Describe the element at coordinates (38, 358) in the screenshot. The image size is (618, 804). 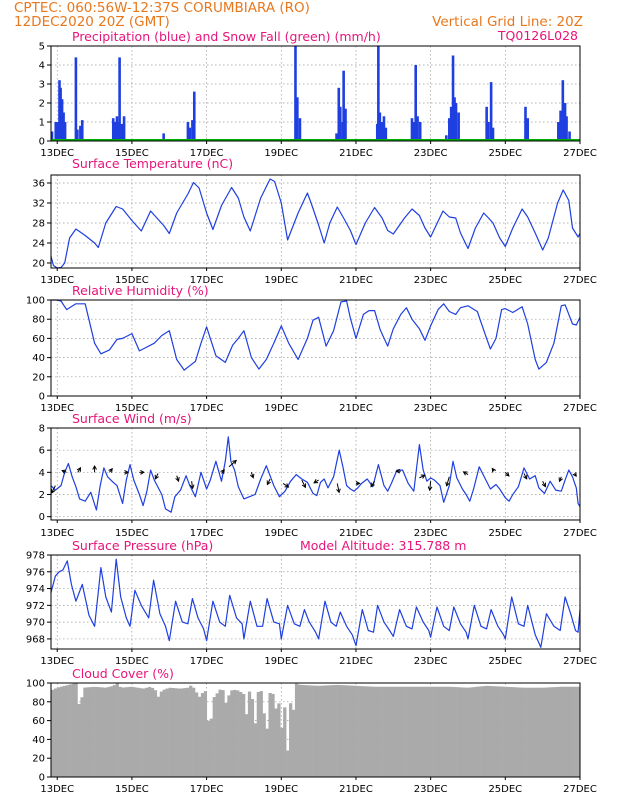
I see `y-tick-label: 40` at that location.